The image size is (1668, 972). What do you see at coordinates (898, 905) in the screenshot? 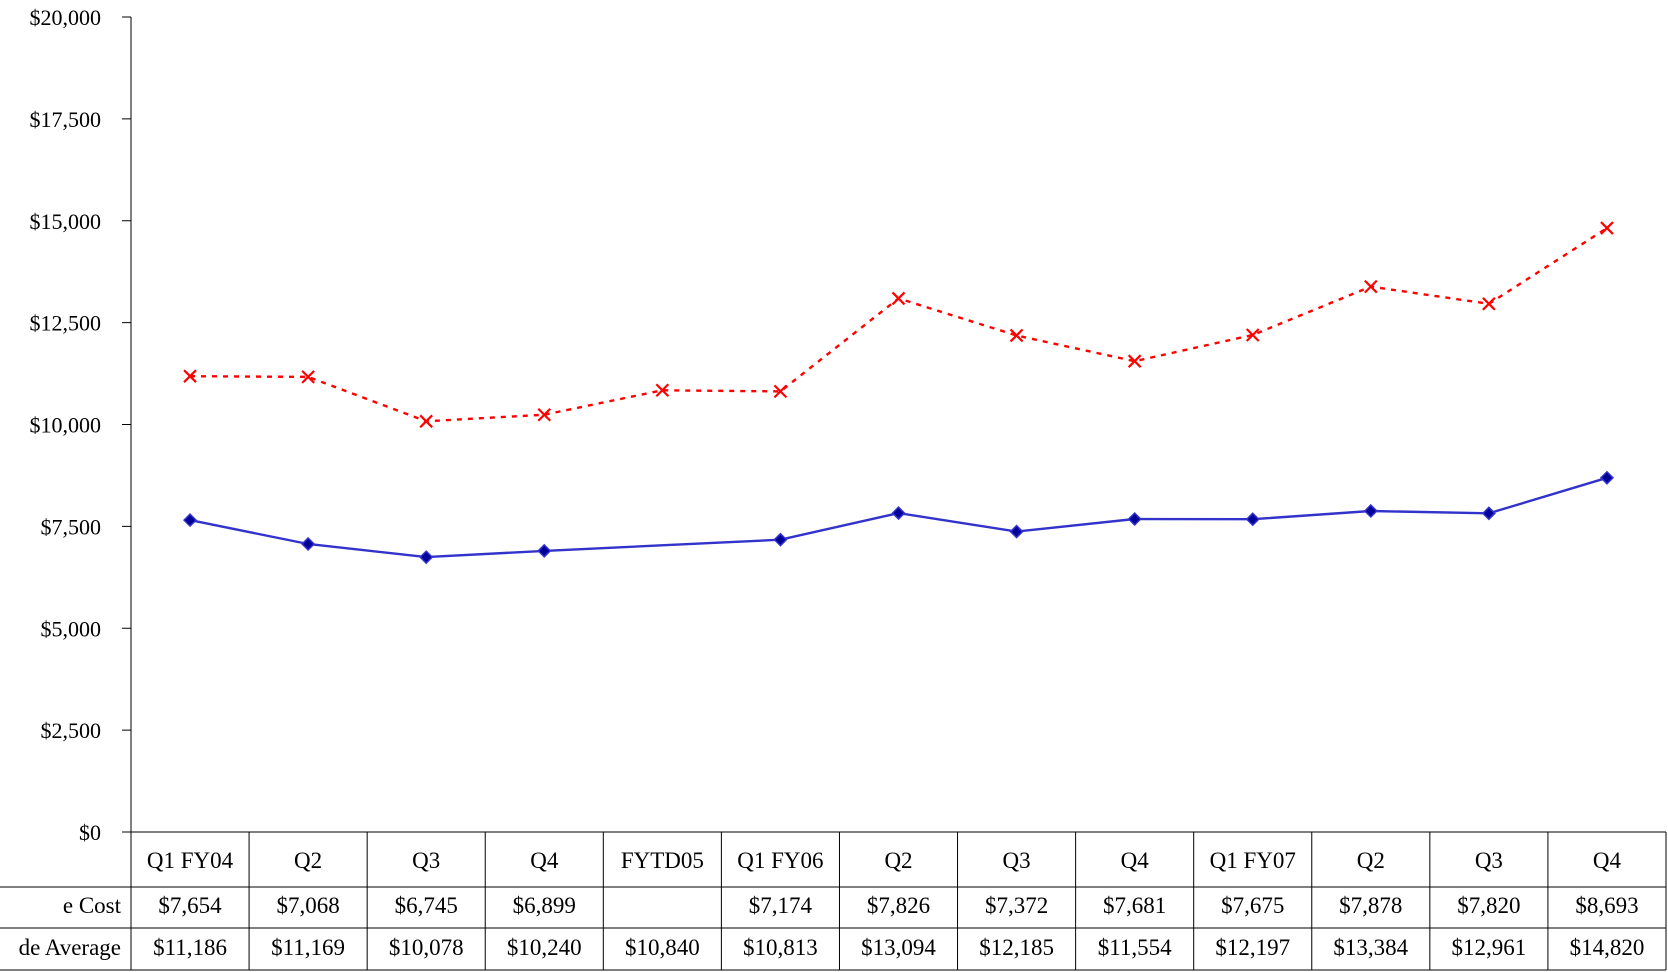
I see `table-value-label: $7,826` at bounding box center [898, 905].